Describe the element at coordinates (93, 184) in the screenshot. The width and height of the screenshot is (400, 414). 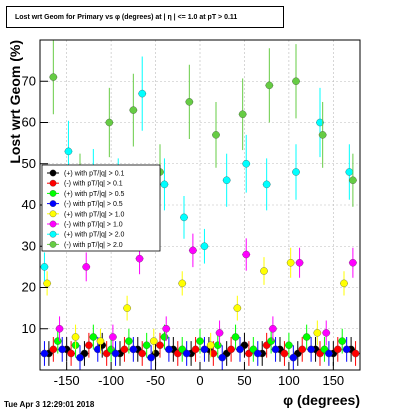
I see `legend-entry: (-) with pT/|q| > 0.1` at that location.